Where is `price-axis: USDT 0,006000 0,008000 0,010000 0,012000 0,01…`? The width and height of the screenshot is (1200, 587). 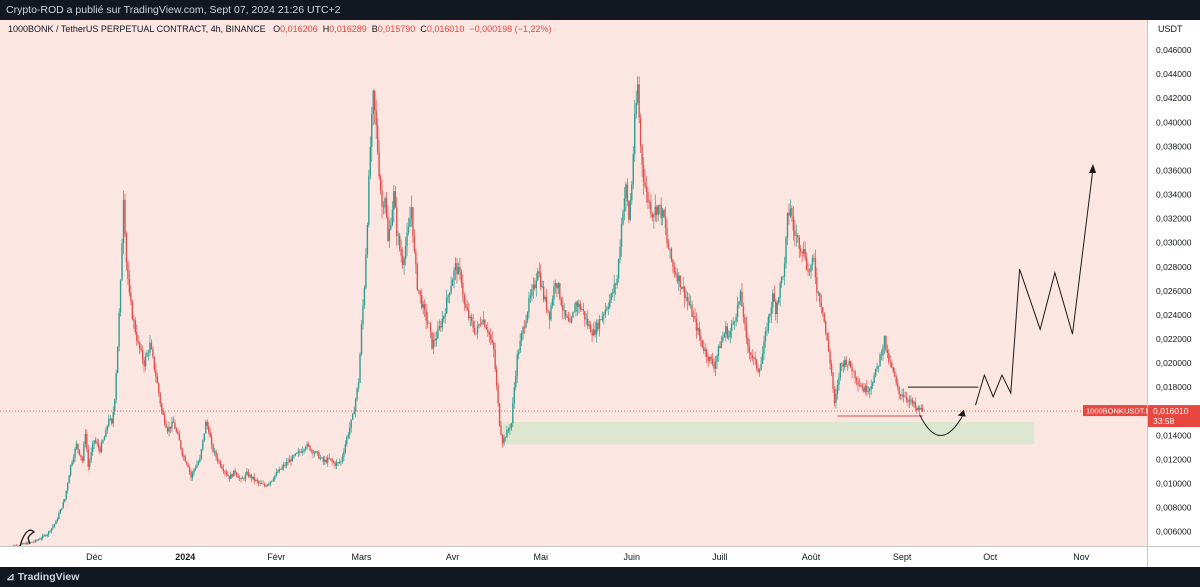
price-axis: USDT 0,006000 0,008000 0,010000 0,012000 0,01… is located at coordinates (1173, 283).